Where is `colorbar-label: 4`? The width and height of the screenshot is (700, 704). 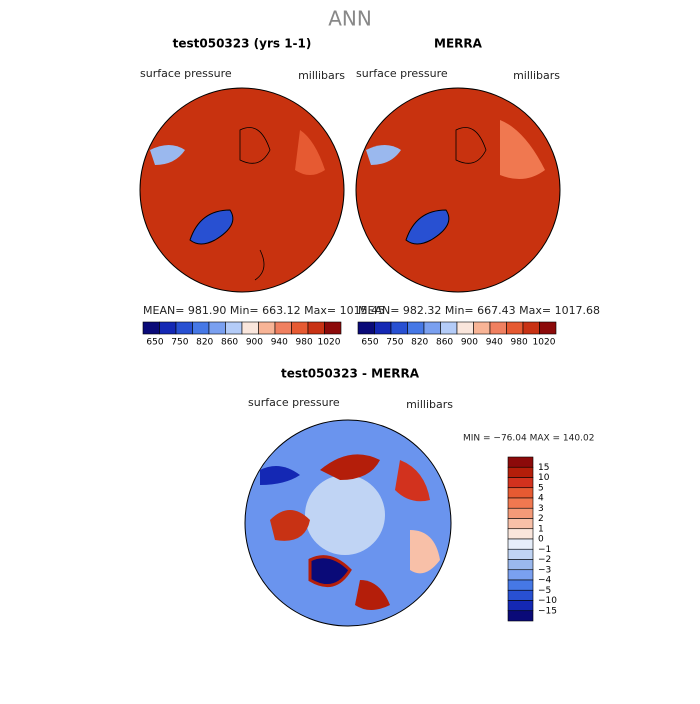 colorbar-label: 4 is located at coordinates (541, 499).